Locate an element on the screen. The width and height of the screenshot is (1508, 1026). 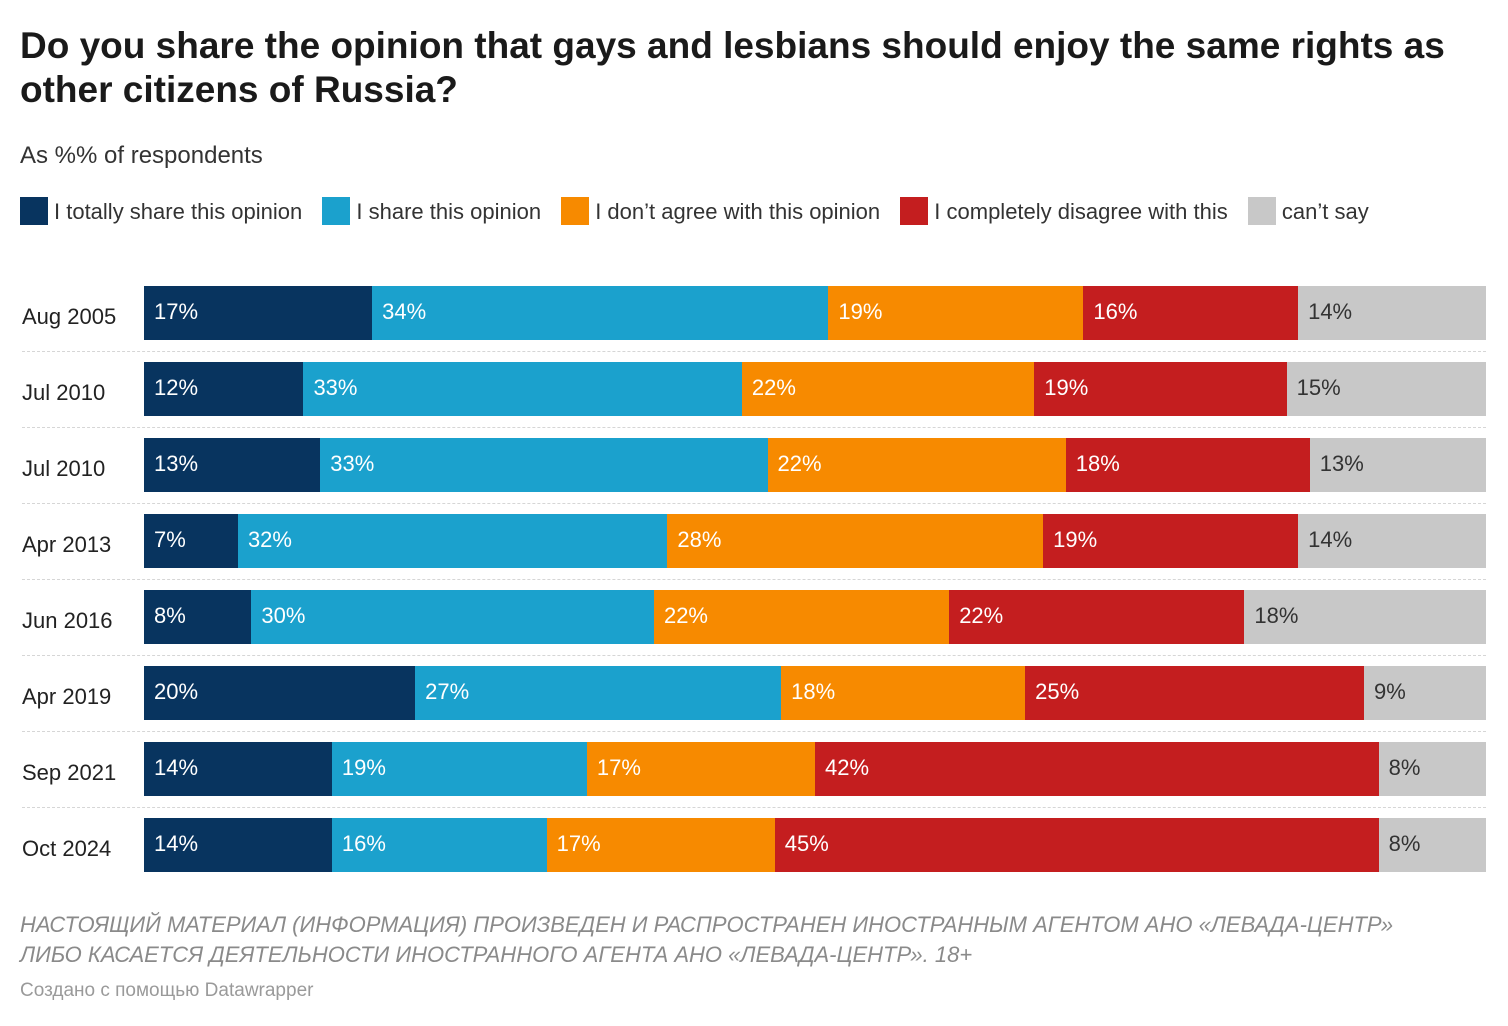
bar-segment: 15% is located at coordinates (1386, 389).